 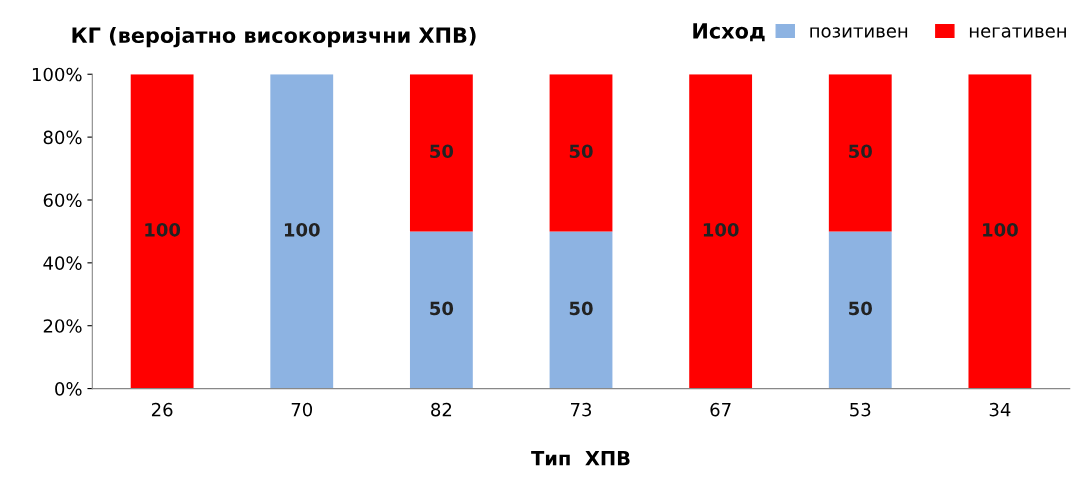 I want to click on legend-label: позитивен, so click(x=859, y=32).